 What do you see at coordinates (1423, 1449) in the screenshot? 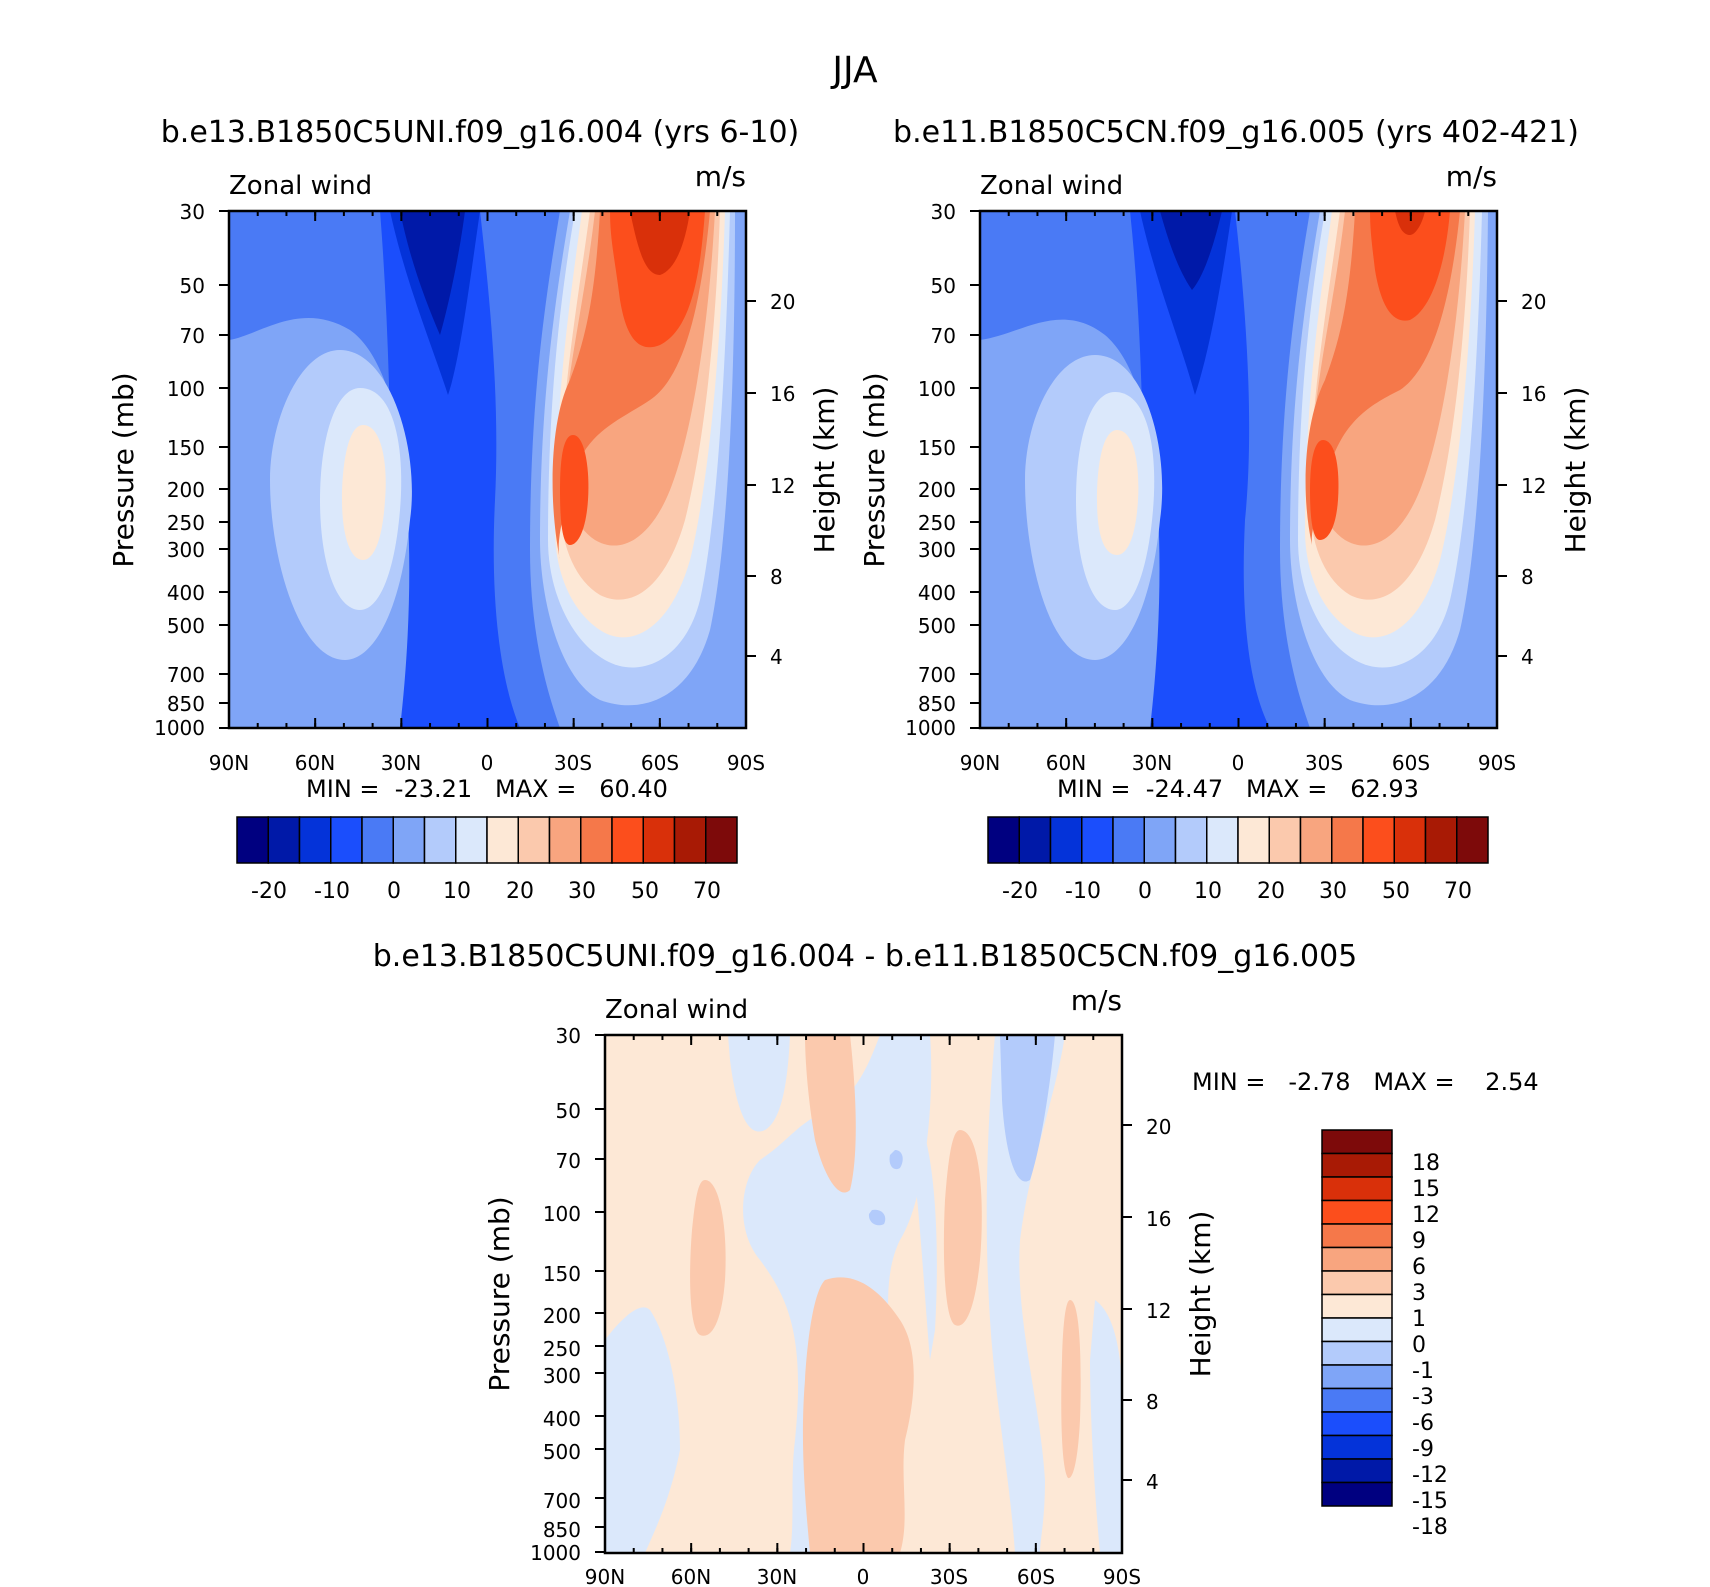
I see `colorbar-label: -9` at bounding box center [1423, 1449].